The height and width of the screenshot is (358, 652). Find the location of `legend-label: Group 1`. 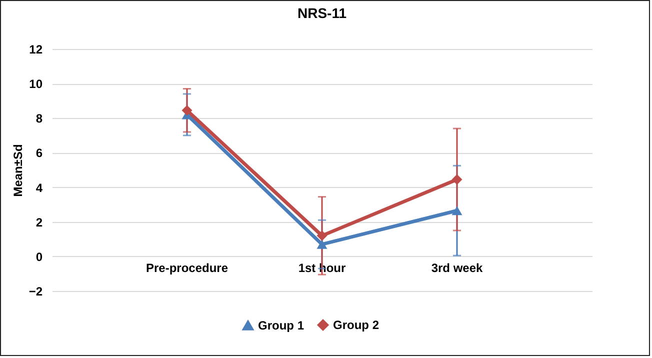

legend-label: Group 1 is located at coordinates (281, 325).